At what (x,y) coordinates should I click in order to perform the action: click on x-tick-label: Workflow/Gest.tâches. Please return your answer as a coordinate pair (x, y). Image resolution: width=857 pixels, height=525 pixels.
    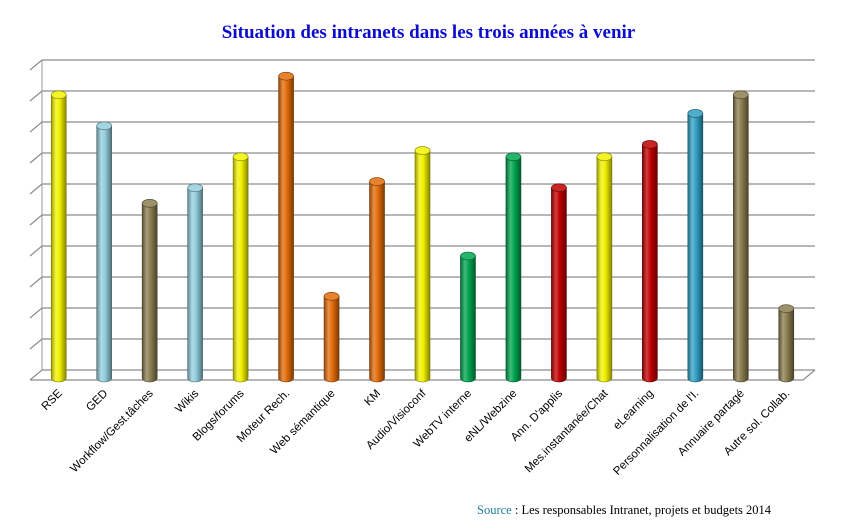
    Looking at the image, I should click on (112, 431).